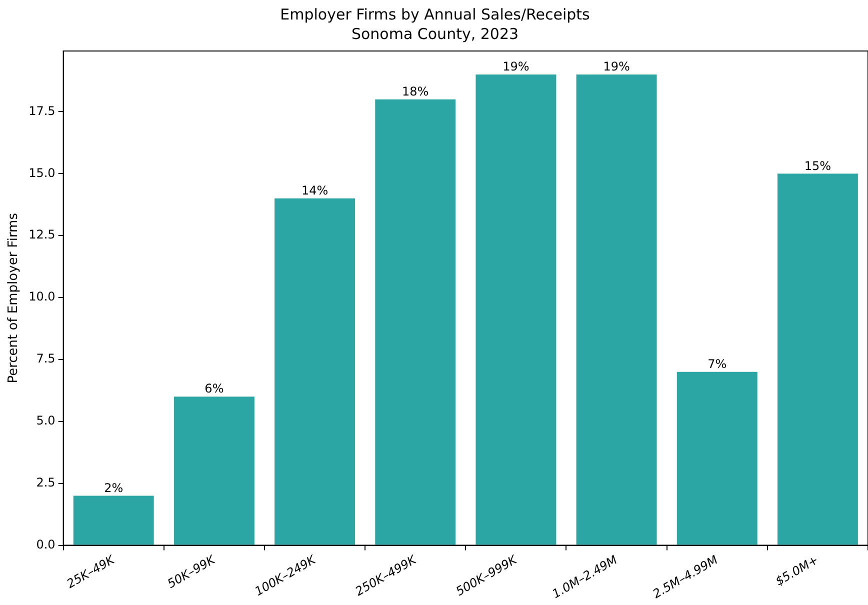 The width and height of the screenshot is (868, 605). What do you see at coordinates (14, 298) in the screenshot?
I see `y-axis-title: Percent of Employer Firms` at bounding box center [14, 298].